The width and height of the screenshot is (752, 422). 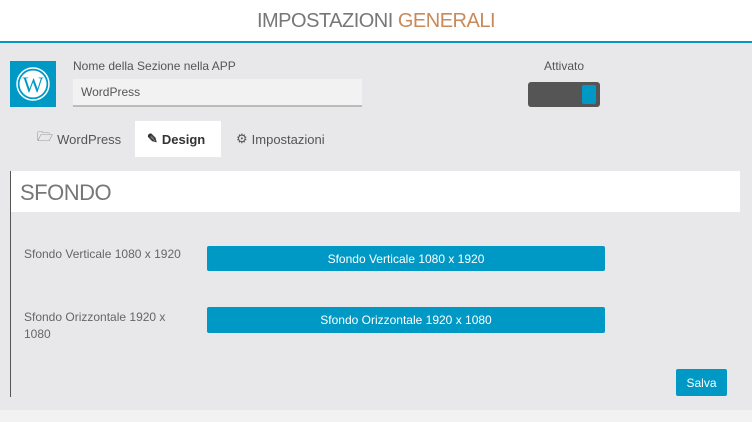 I want to click on page-header: IMPOSTAZIONI GENERALI, so click(x=376, y=20).